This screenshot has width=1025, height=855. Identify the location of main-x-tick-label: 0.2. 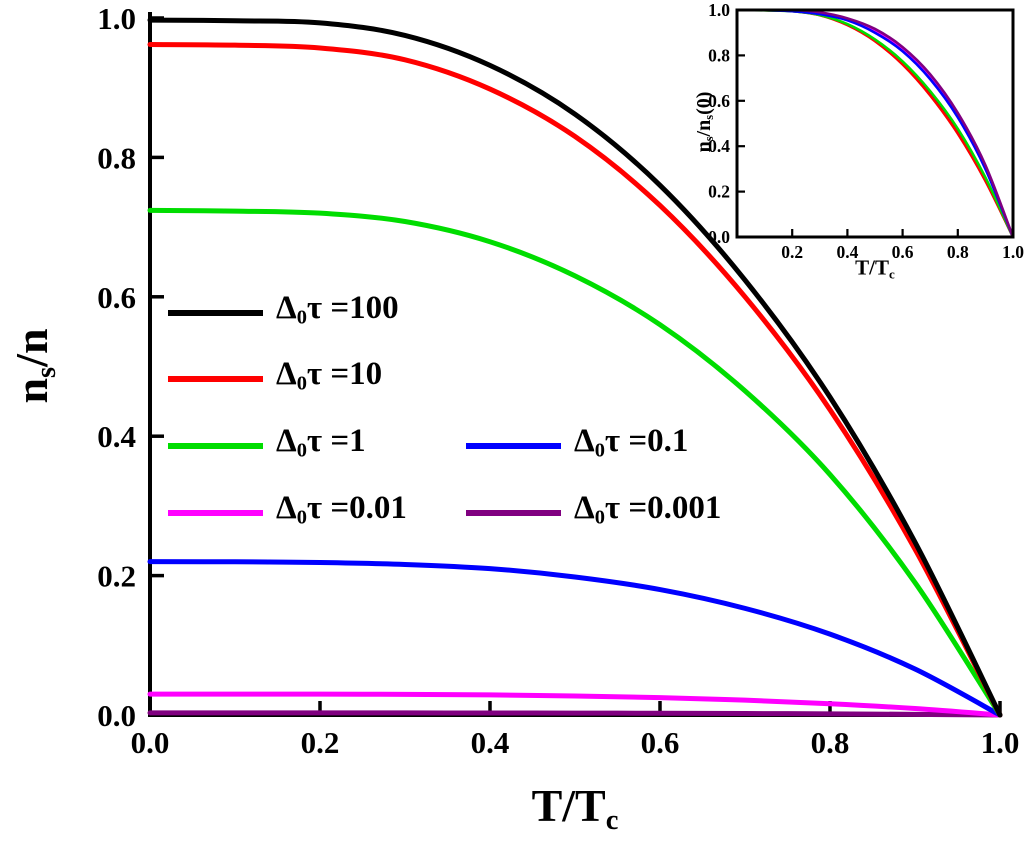
(320, 742).